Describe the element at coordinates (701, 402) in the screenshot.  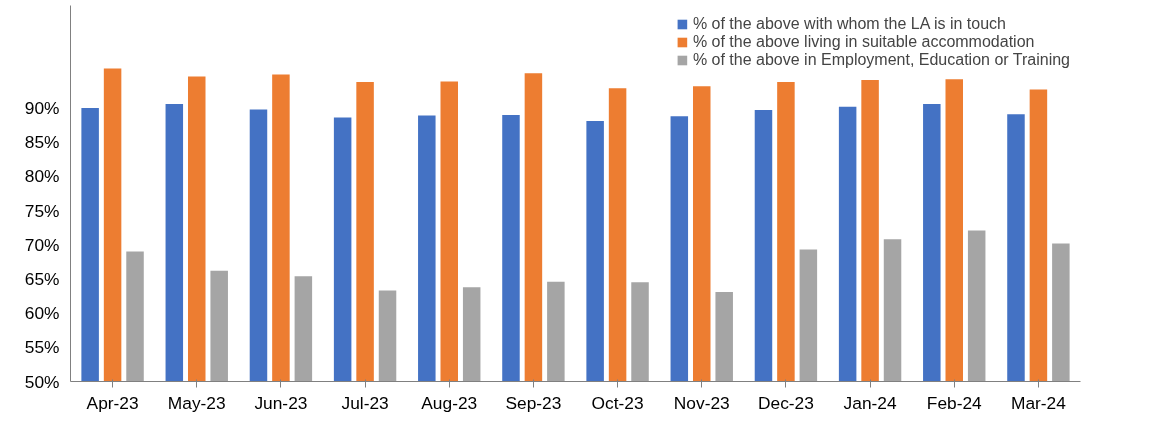
I see `x-tick-label: Nov-23` at that location.